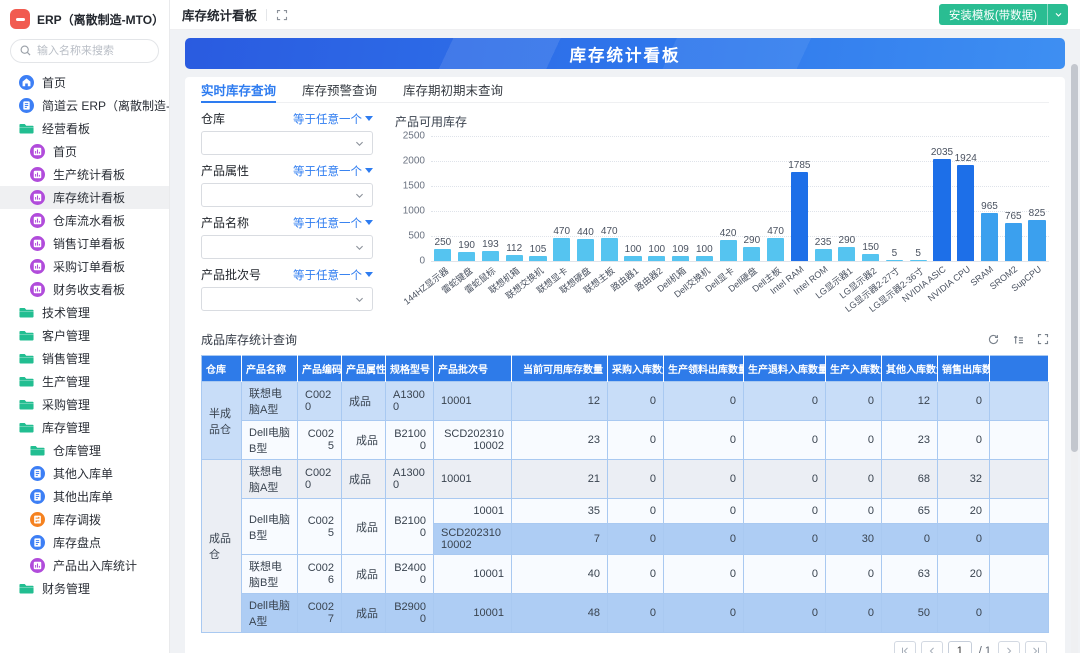  Describe the element at coordinates (963, 511) in the screenshot. I see `table-cell: 20` at that location.